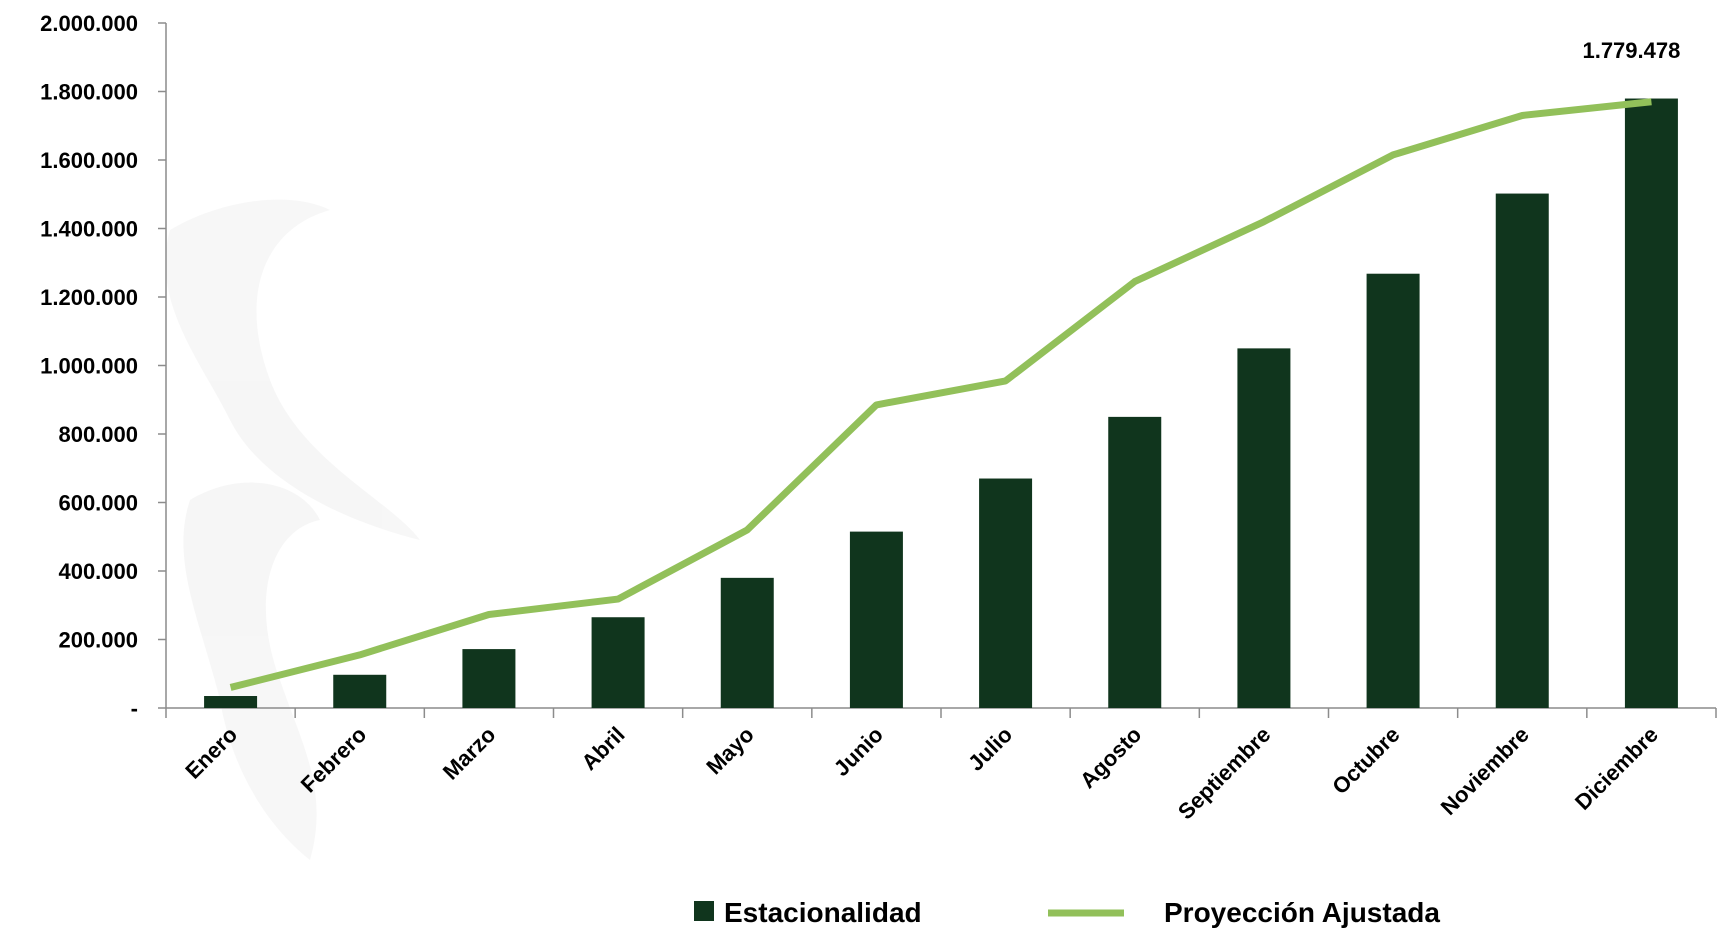  I want to click on legend-swatch-estacionalidad, so click(704, 911).